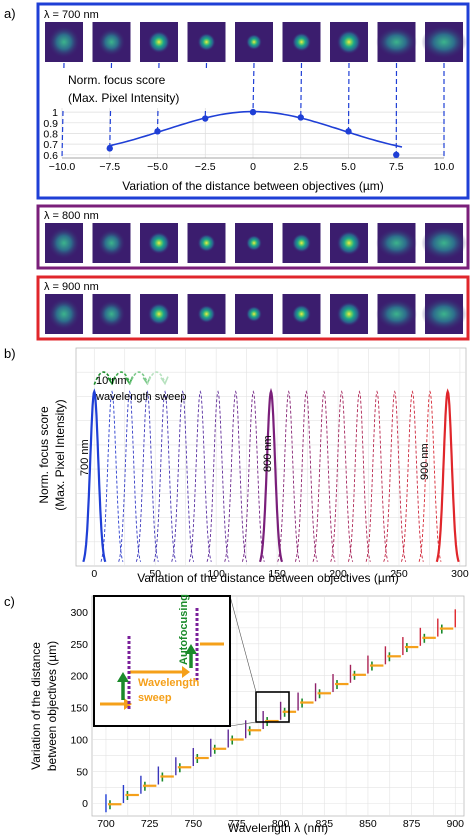 This screenshot has height=837, width=474. Describe the element at coordinates (55, 113) in the screenshot. I see `chart-a-ytick-4: 1` at that location.